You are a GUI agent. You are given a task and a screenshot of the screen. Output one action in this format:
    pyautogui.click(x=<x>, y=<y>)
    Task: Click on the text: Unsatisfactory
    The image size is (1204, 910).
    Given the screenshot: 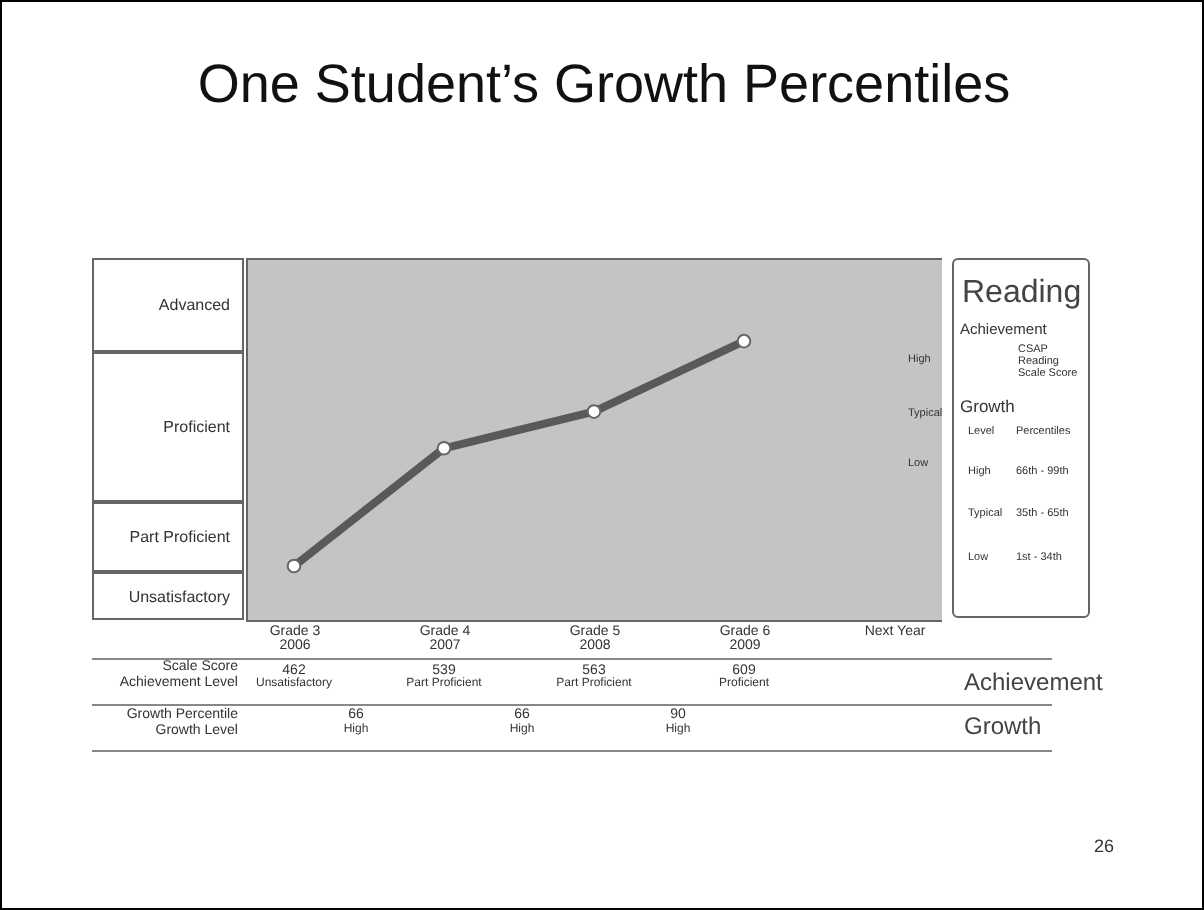 What is the action you would take?
    pyautogui.click(x=168, y=596)
    